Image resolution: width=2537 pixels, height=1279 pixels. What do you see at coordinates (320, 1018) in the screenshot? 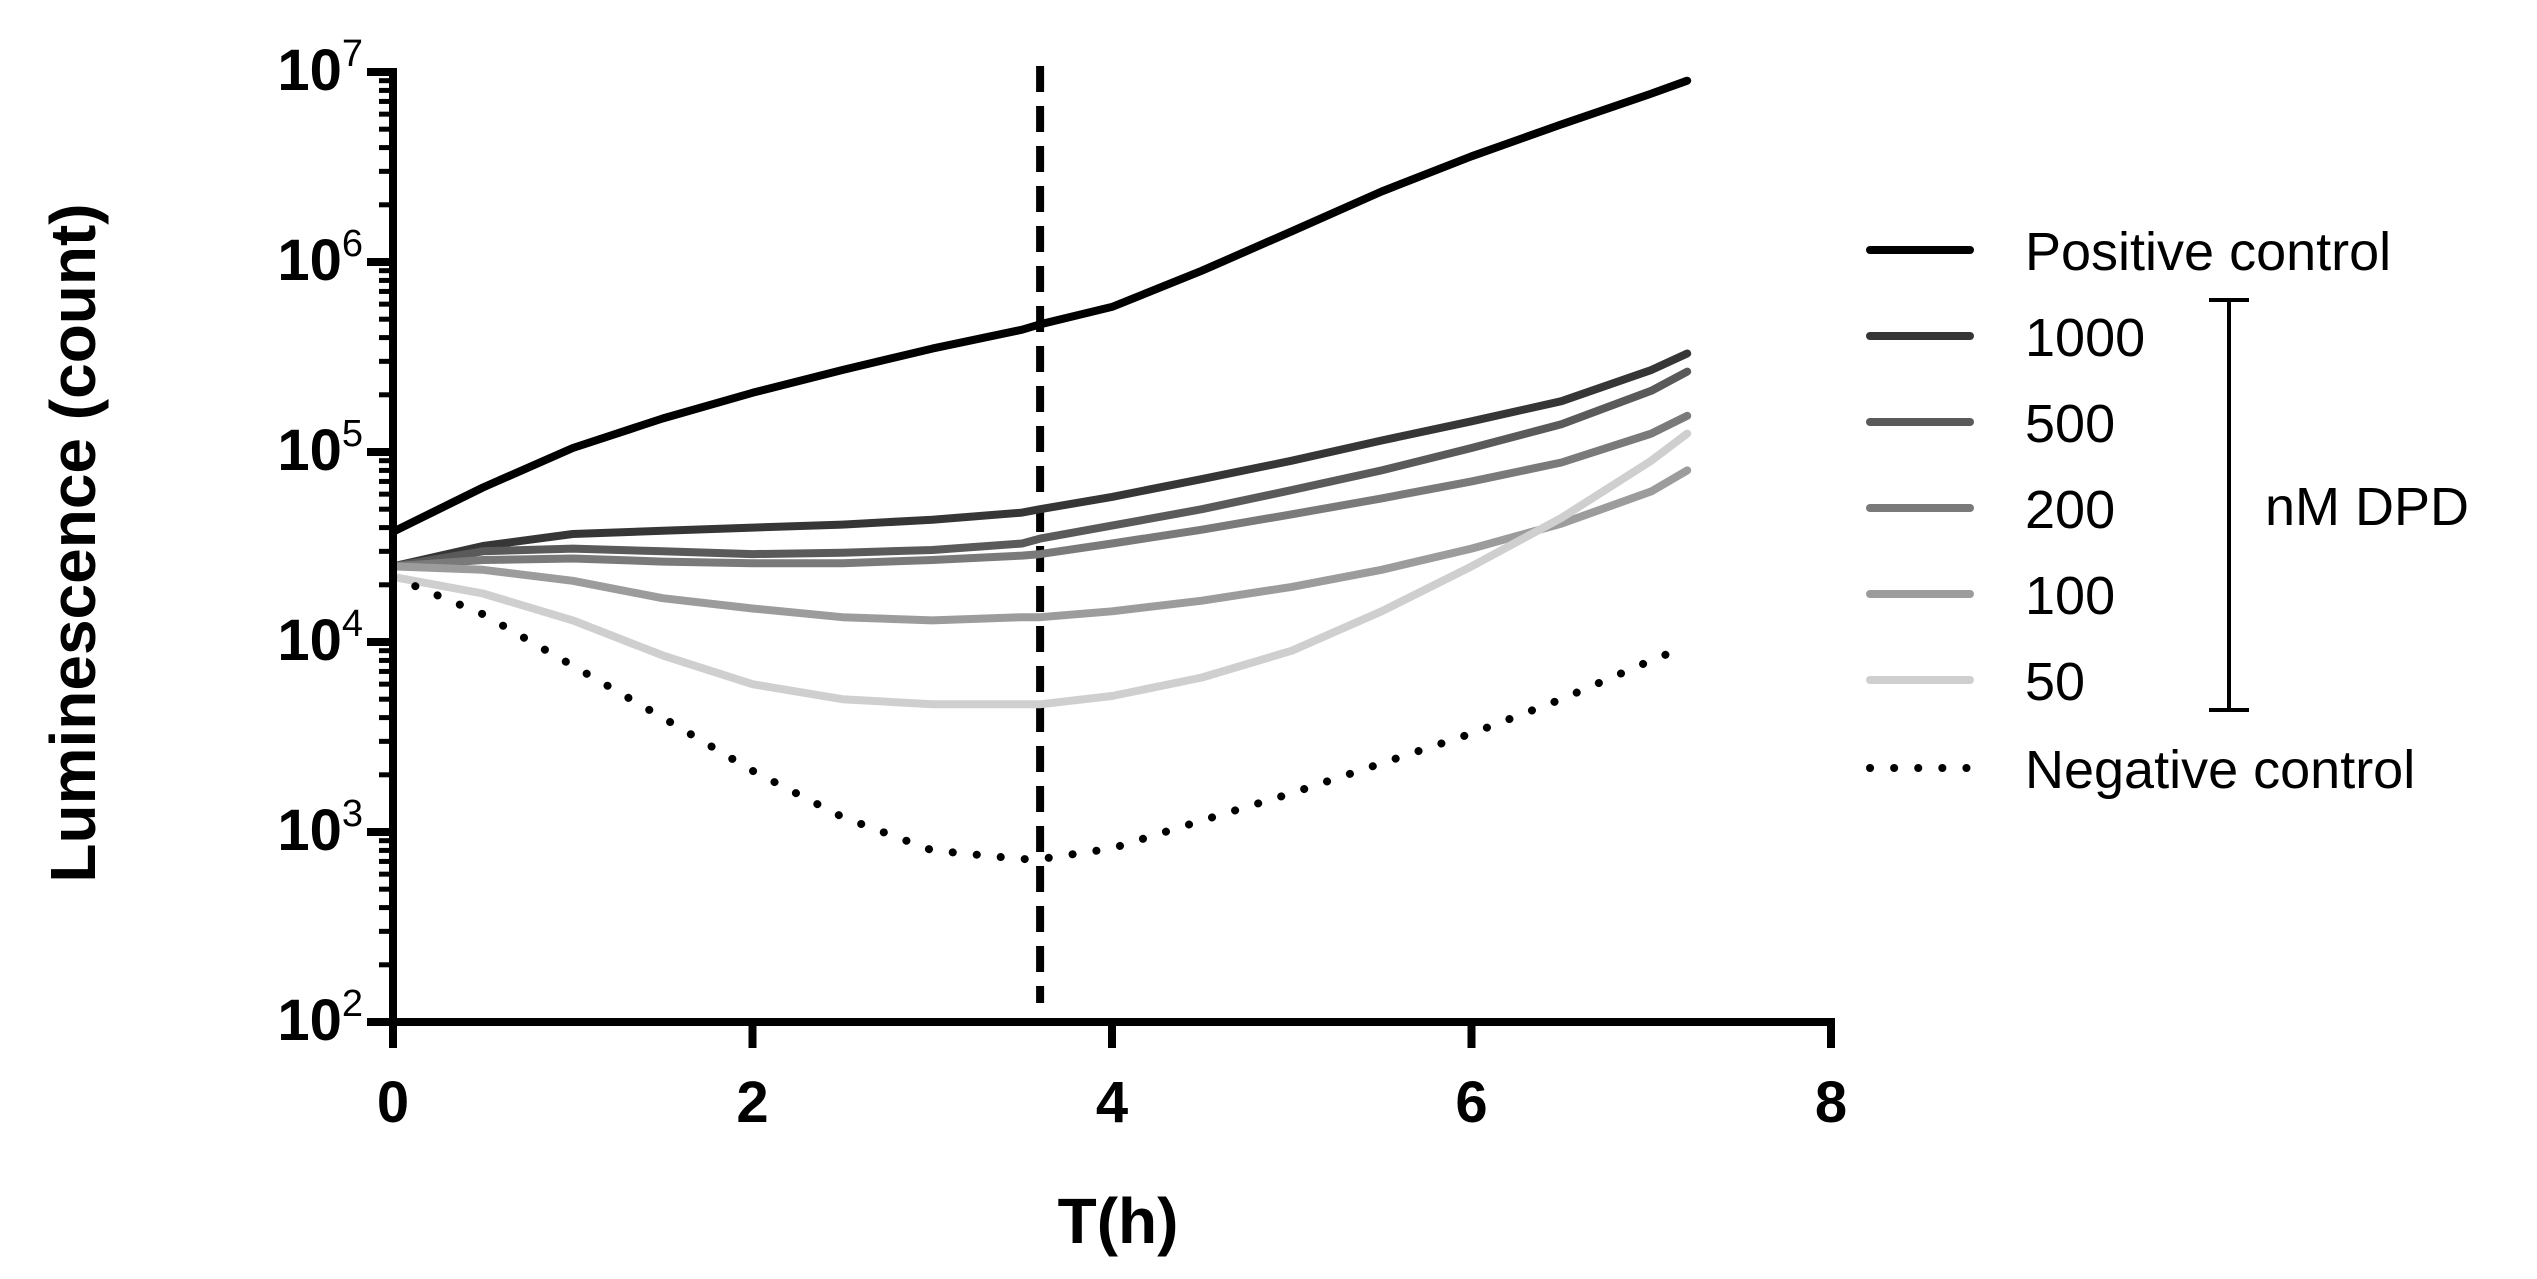
I see `y-tick-label: 10²` at bounding box center [320, 1018].